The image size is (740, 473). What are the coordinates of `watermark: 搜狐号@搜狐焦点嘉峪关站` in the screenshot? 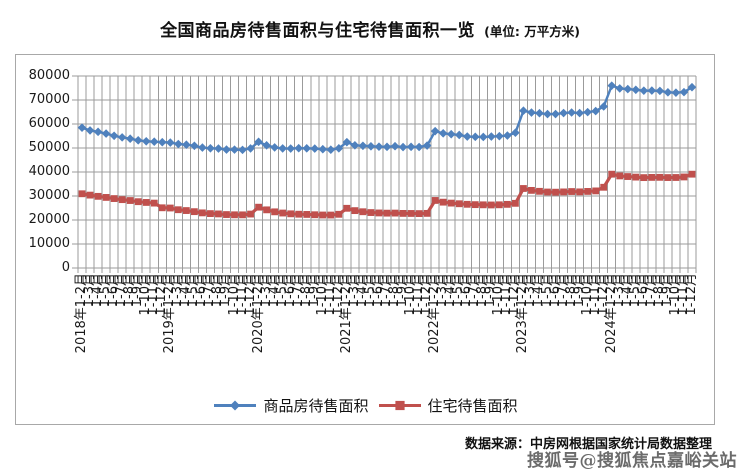 It's located at (632, 461).